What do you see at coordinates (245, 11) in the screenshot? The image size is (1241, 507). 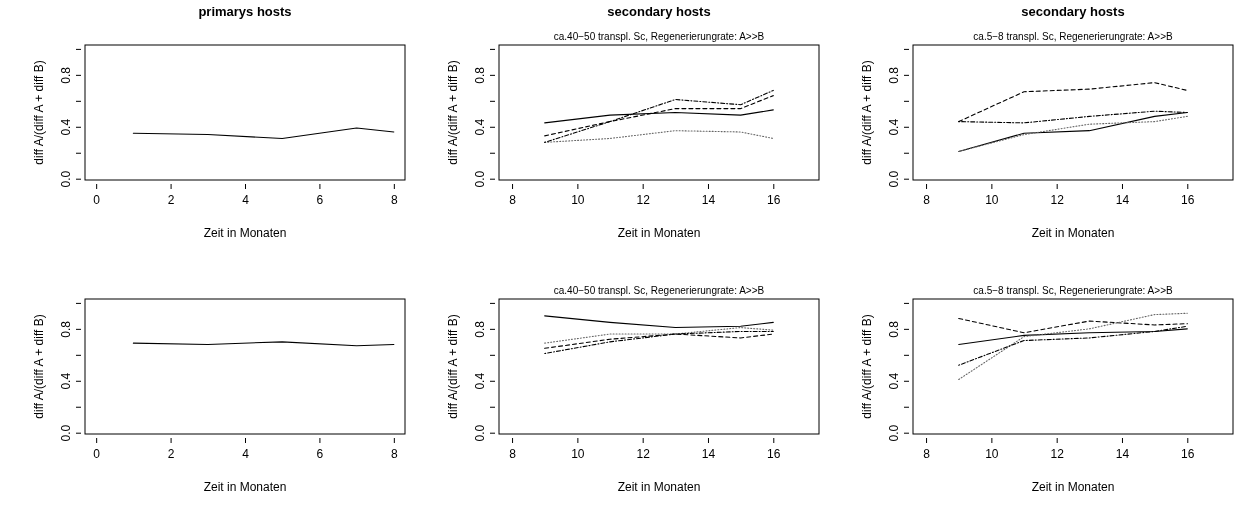 I see `chart-title: primarys hosts` at bounding box center [245, 11].